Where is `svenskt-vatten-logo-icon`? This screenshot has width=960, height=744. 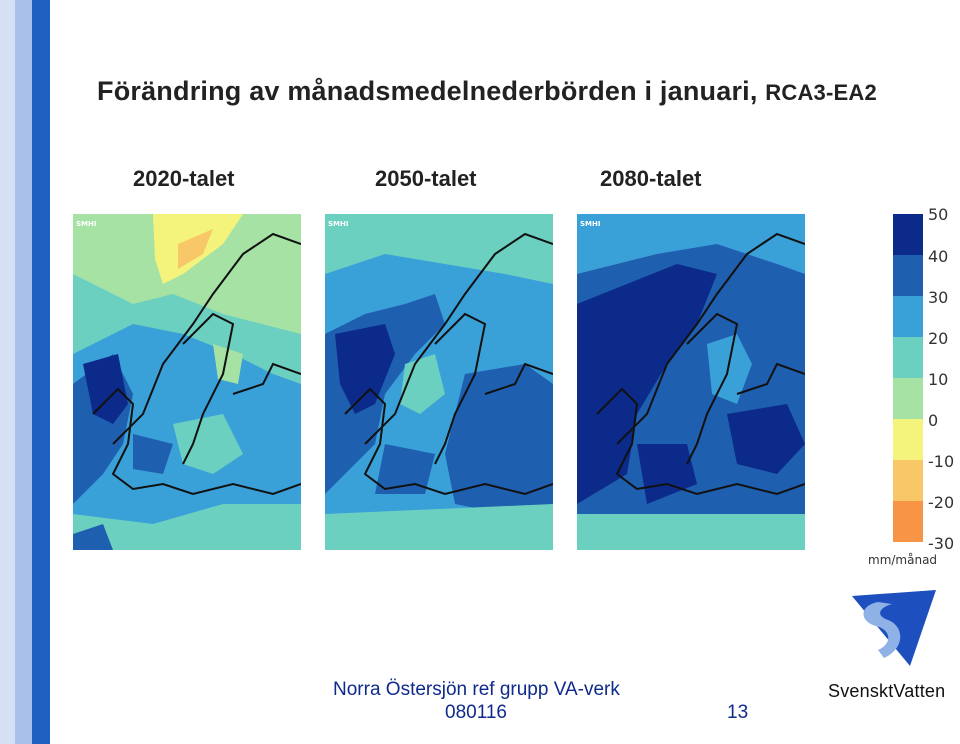 svenskt-vatten-logo-icon is located at coordinates (893, 628).